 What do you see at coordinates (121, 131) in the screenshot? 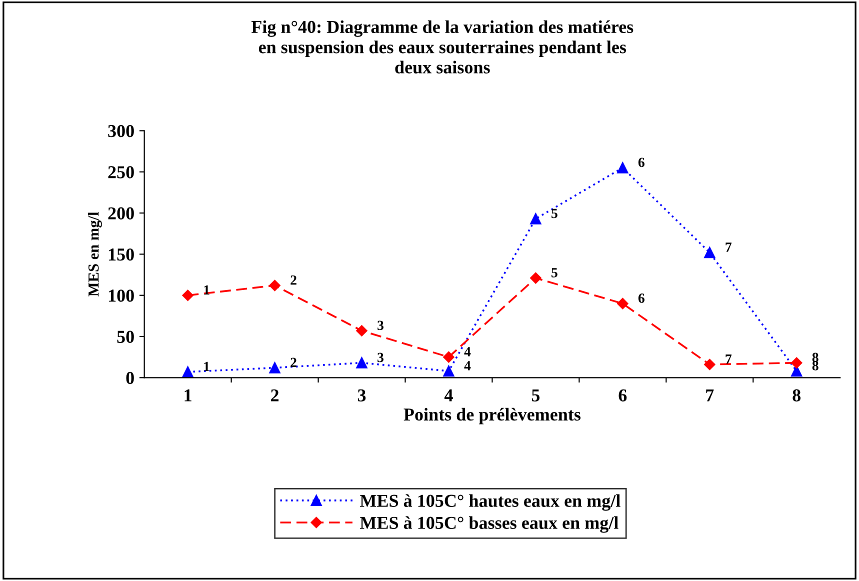
I see `y-tick-label: 300` at bounding box center [121, 131].